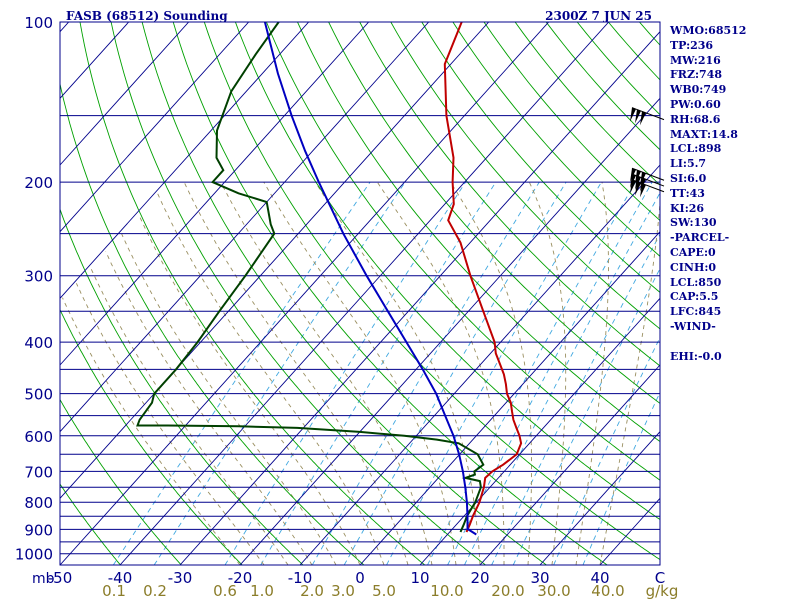 The width and height of the screenshot is (800, 600). Describe the element at coordinates (696, 312) in the screenshot. I see `index-item: LFC:845` at that location.